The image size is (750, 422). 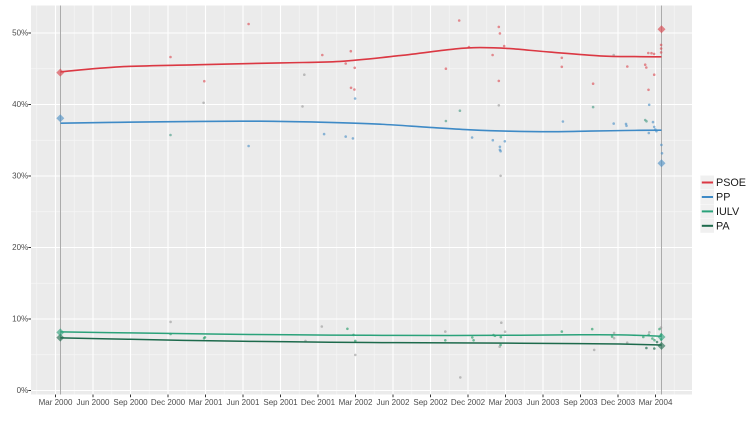 What do you see at coordinates (430, 402) in the screenshot?
I see `svg-text: Sep 2002` at bounding box center [430, 402].